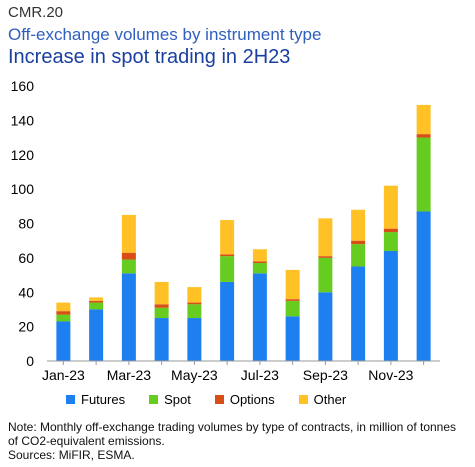  What do you see at coordinates (194, 375) in the screenshot?
I see `x-tick-label: May-23` at bounding box center [194, 375].